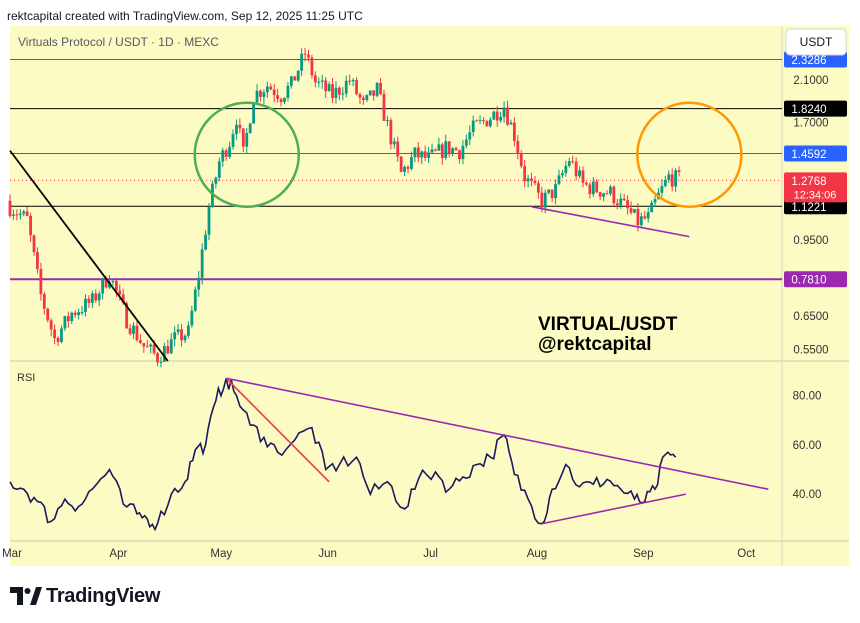 This screenshot has width=860, height=623. I want to click on level-price-badge-label: 1.8240, so click(808, 110).